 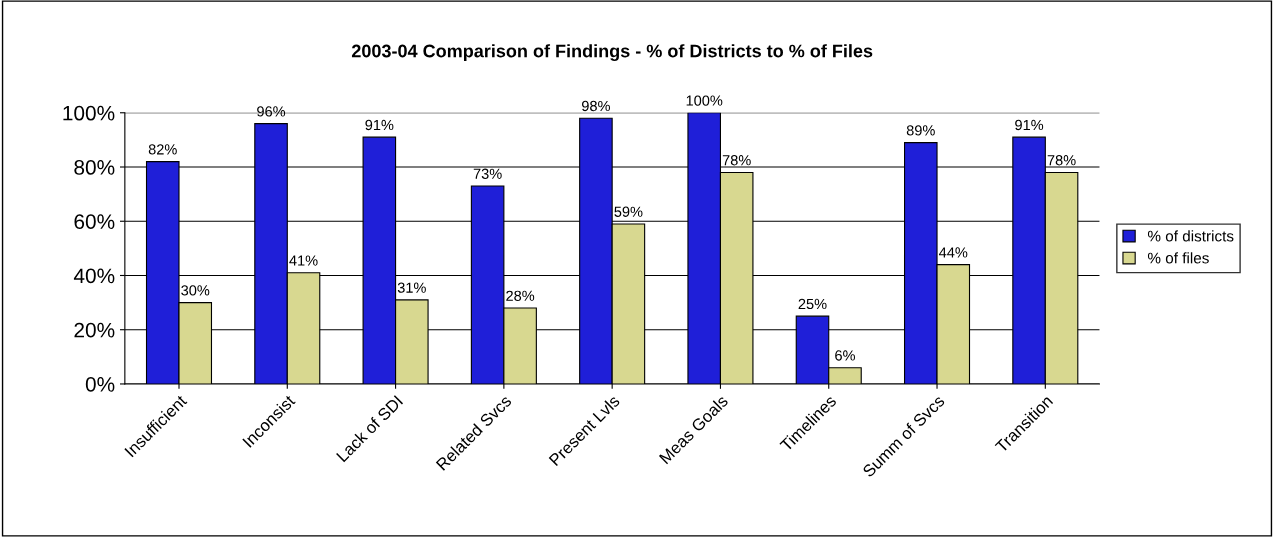 What do you see at coordinates (953, 252) in the screenshot?
I see `data-label: 44%` at bounding box center [953, 252].